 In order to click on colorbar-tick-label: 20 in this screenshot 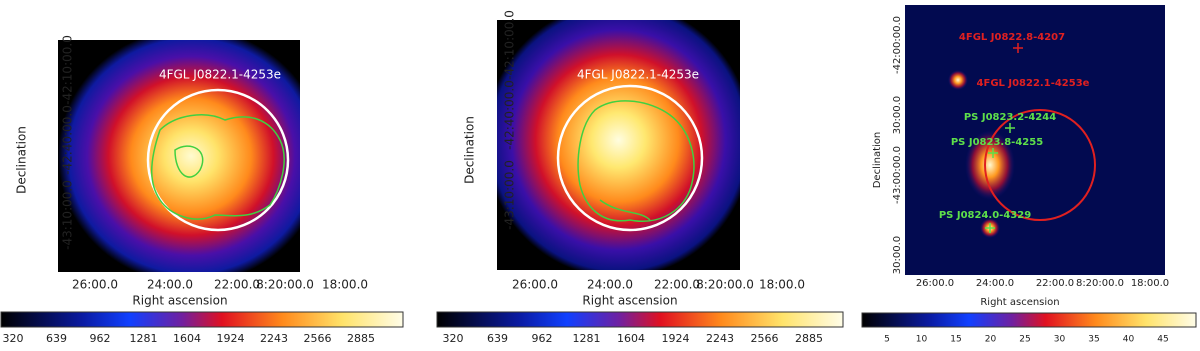, I will do `click(991, 340)`.